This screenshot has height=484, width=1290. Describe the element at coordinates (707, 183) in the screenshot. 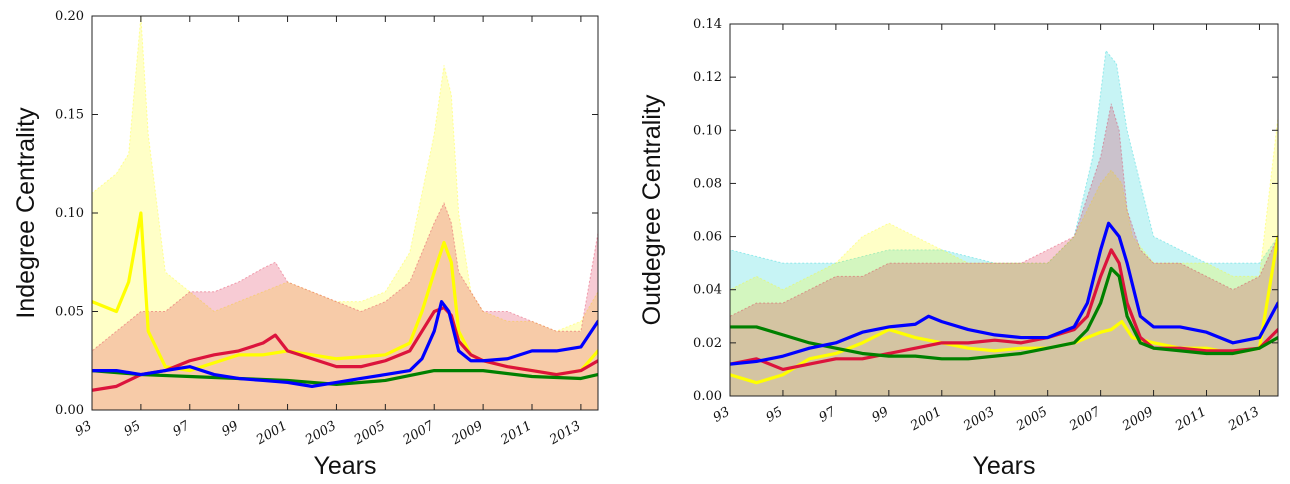

I see `y-tick-label: 0.08` at that location.